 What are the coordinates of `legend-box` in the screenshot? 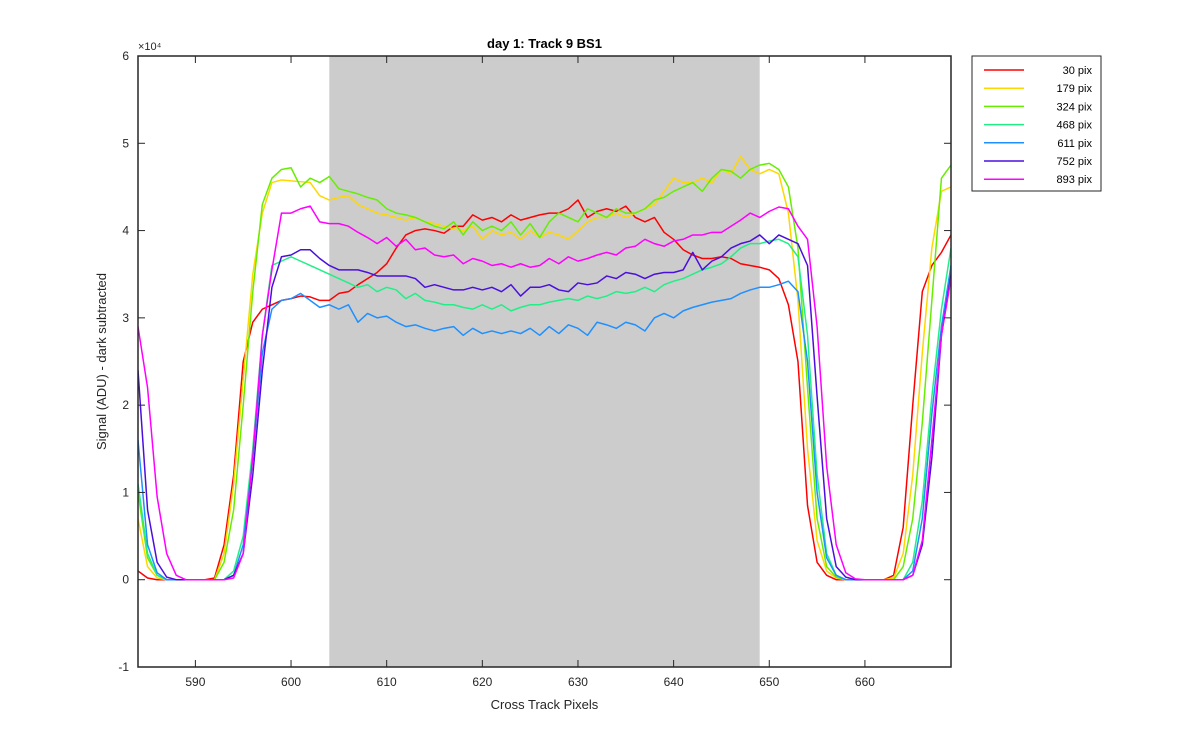 It's located at (1036, 123).